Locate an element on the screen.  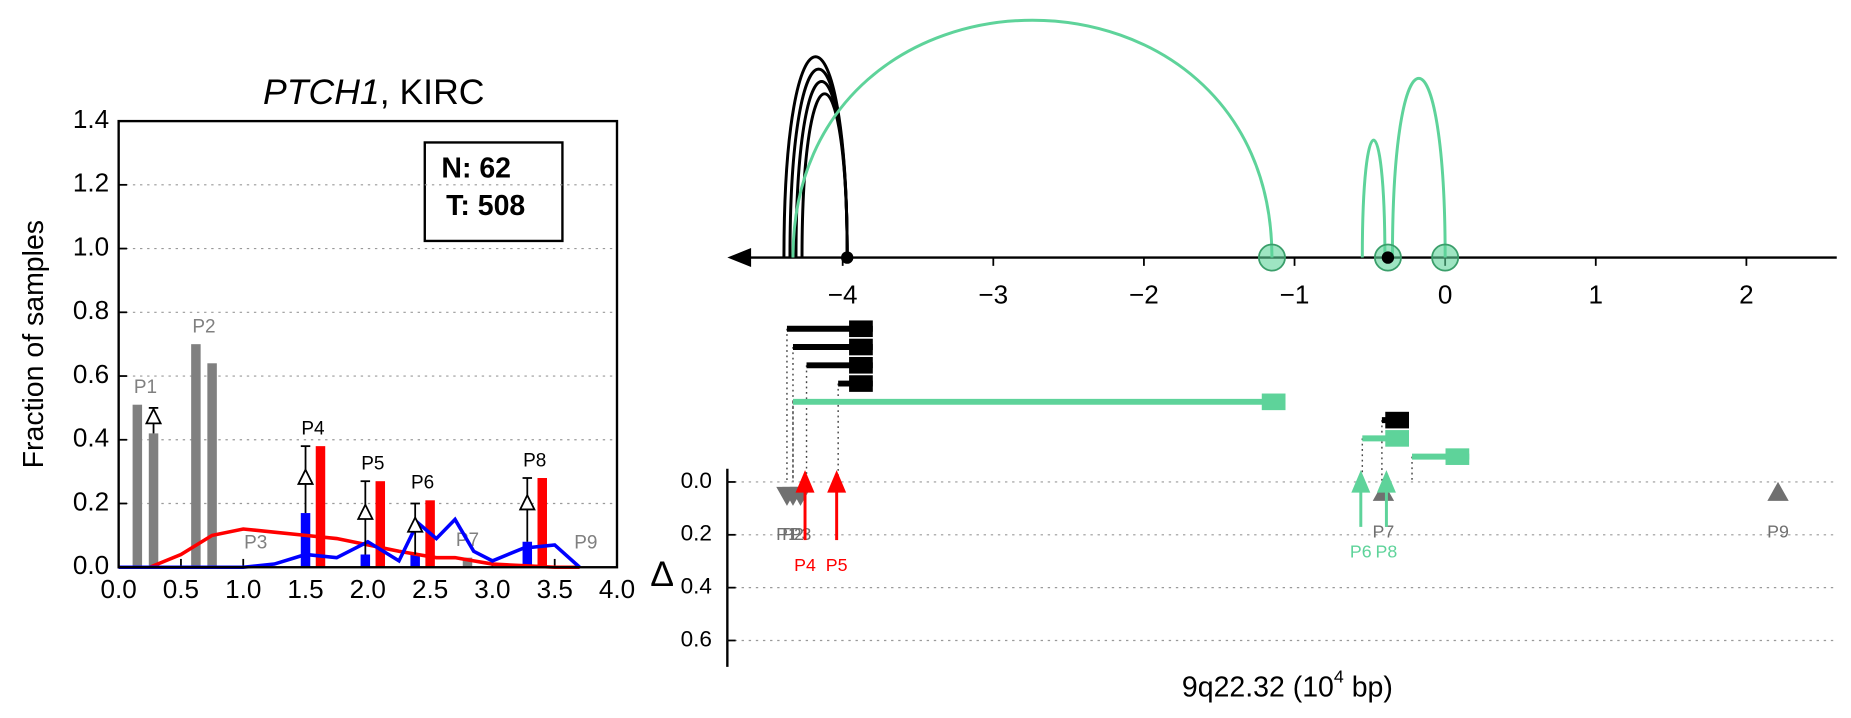
y-tick-label: 1.0 is located at coordinates (91, 246).